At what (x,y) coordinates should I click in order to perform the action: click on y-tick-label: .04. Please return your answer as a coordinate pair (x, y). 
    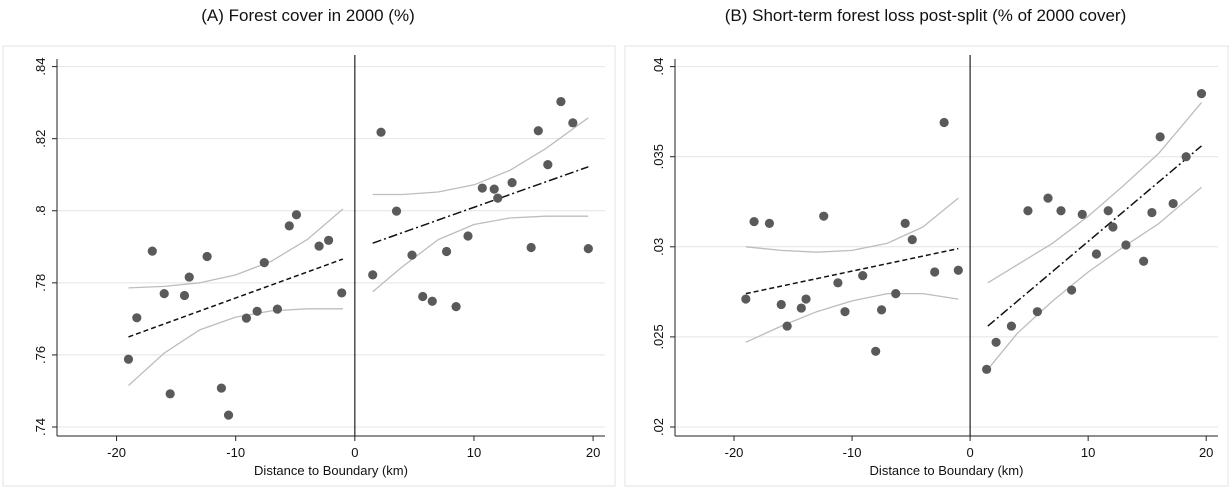
    Looking at the image, I should click on (658, 67).